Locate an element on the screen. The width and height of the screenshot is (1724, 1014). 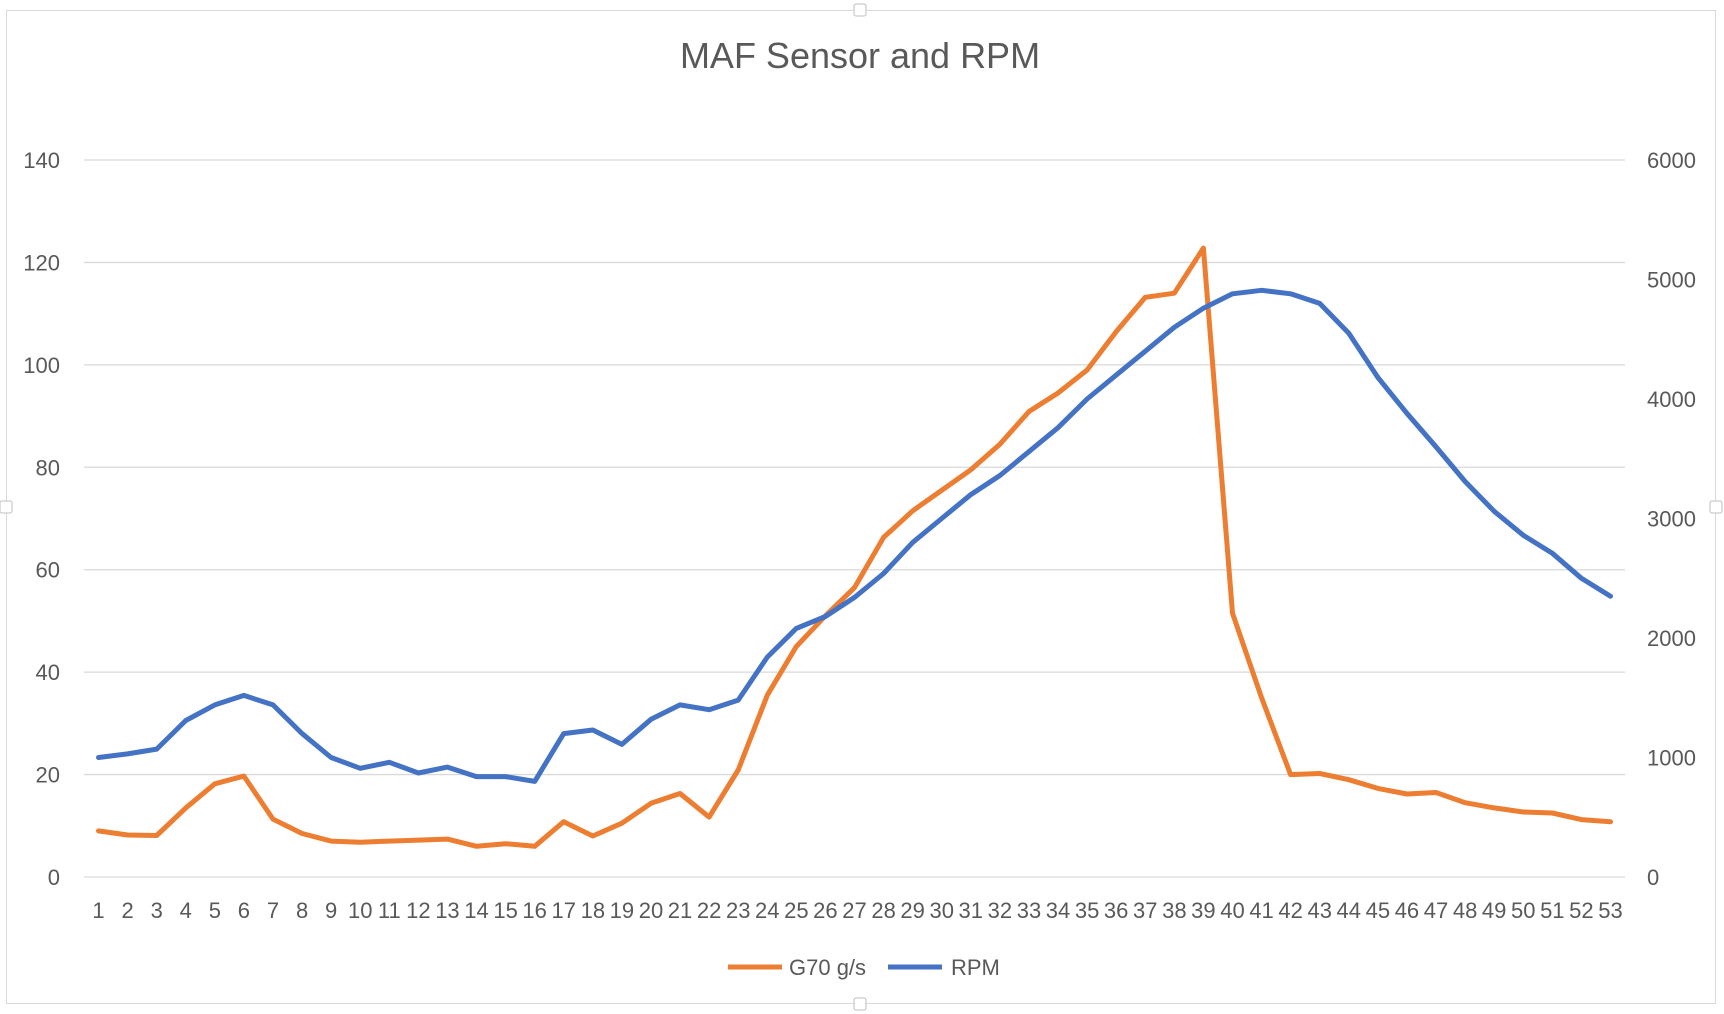
x-tick-label: 39 is located at coordinates (1203, 910).